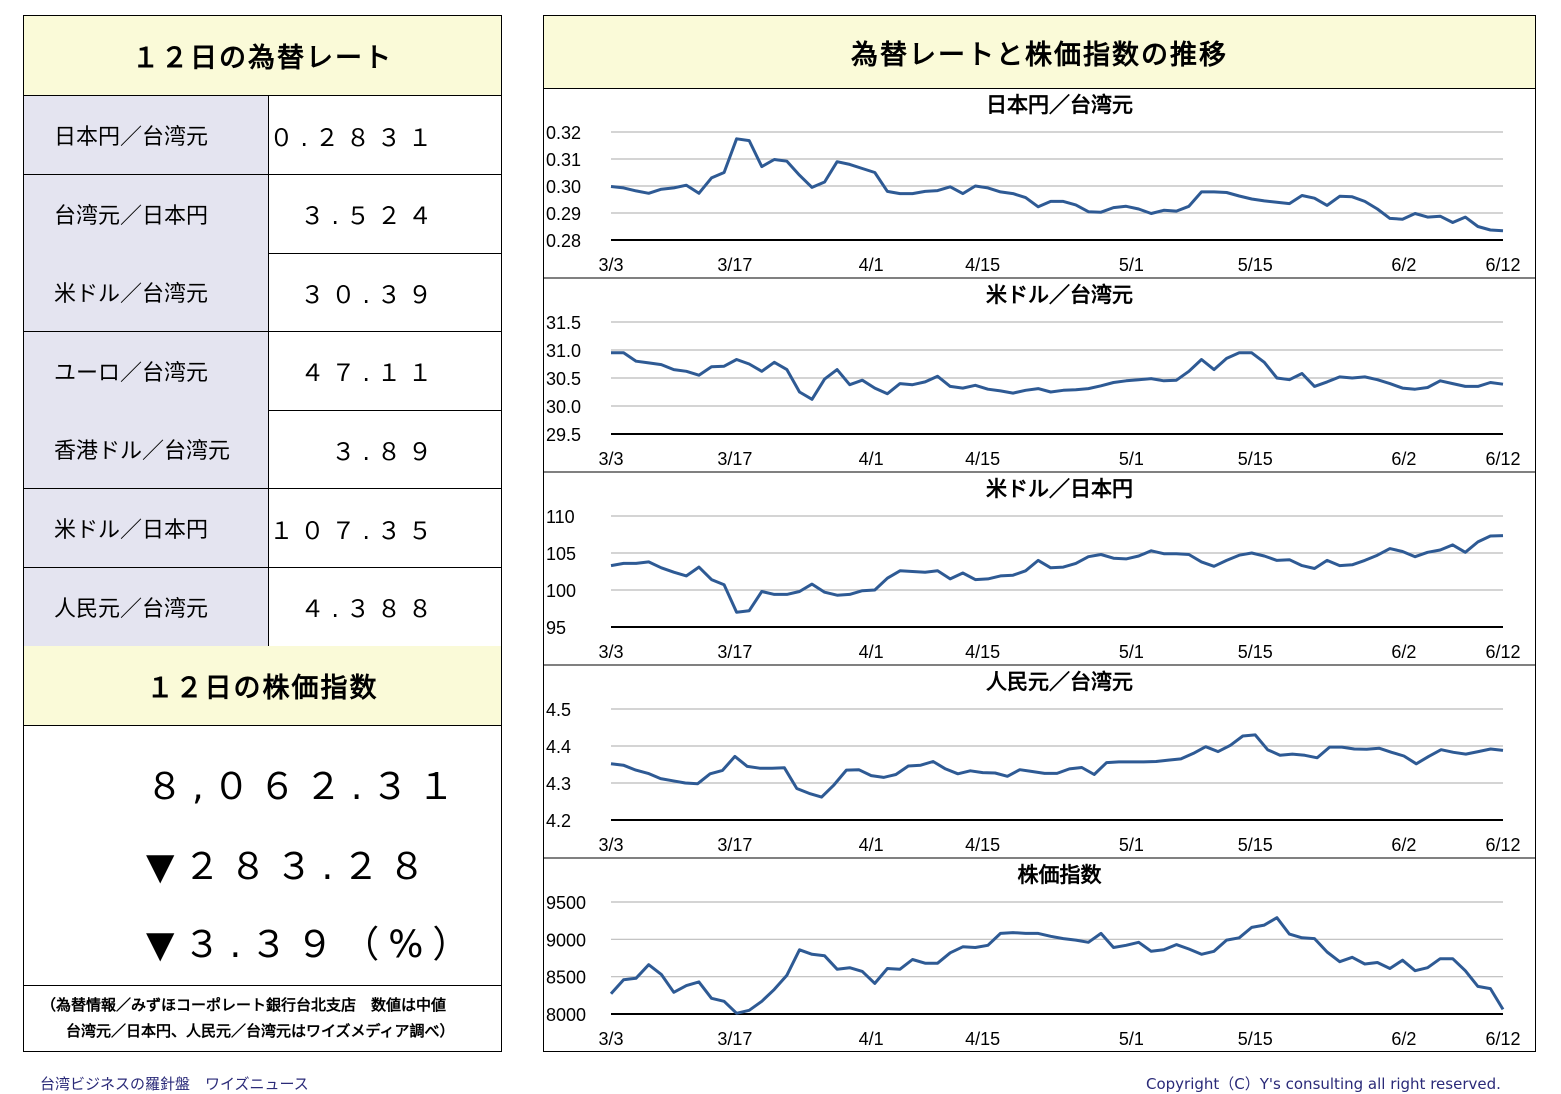  I want to click on rate-value: ４.３８８, so click(369, 609).